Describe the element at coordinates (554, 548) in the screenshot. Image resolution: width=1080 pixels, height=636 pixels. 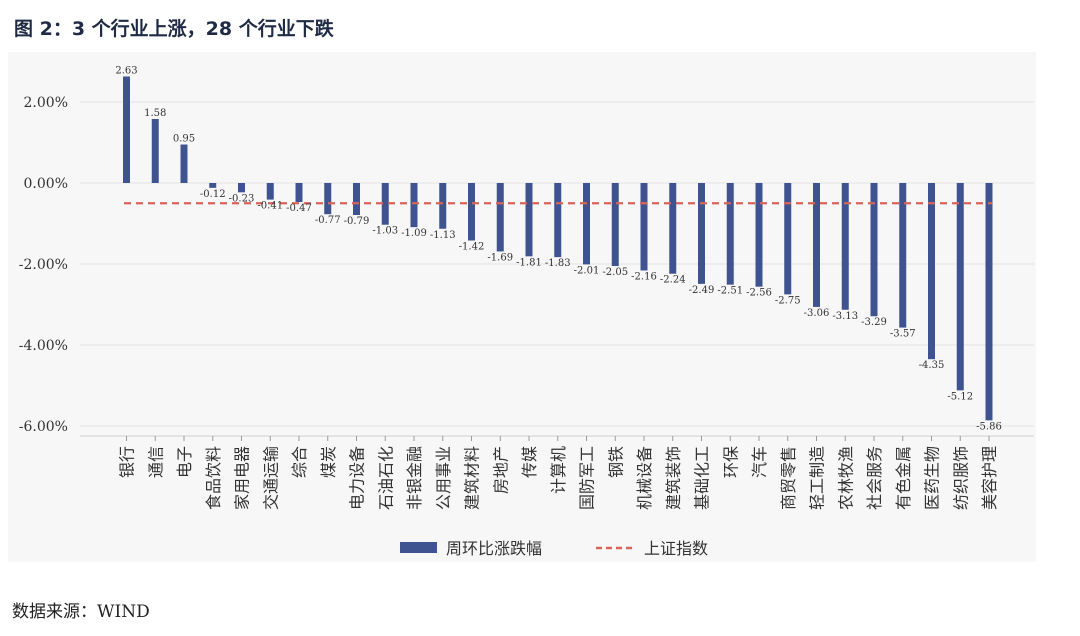
I see `legend: 周环比涨跌幅 上证指数` at that location.